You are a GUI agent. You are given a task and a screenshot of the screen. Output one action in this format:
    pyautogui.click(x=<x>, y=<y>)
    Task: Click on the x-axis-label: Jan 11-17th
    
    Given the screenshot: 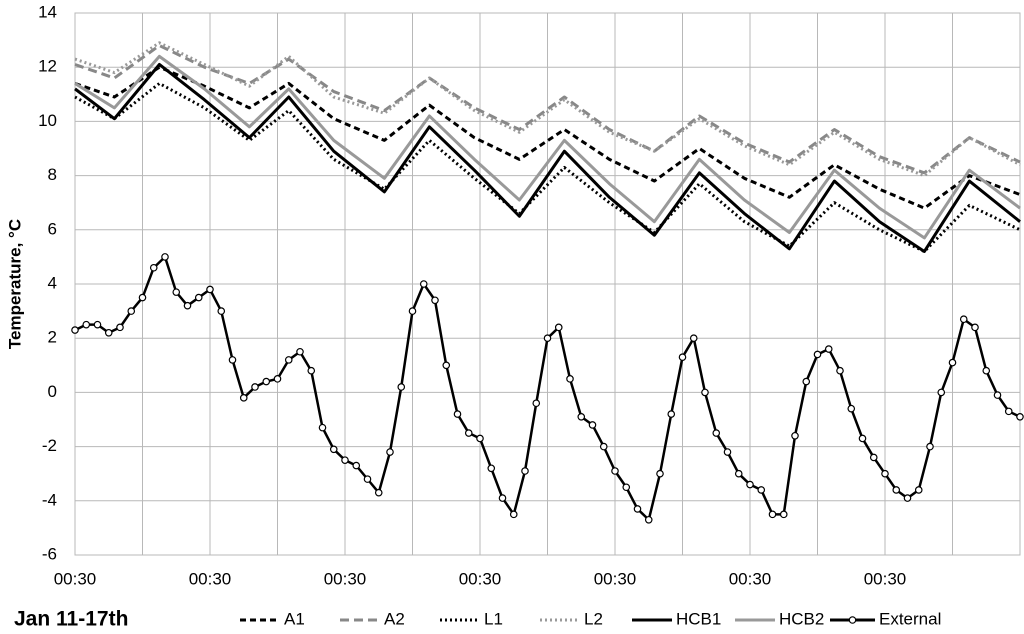 What is the action you would take?
    pyautogui.click(x=71, y=619)
    